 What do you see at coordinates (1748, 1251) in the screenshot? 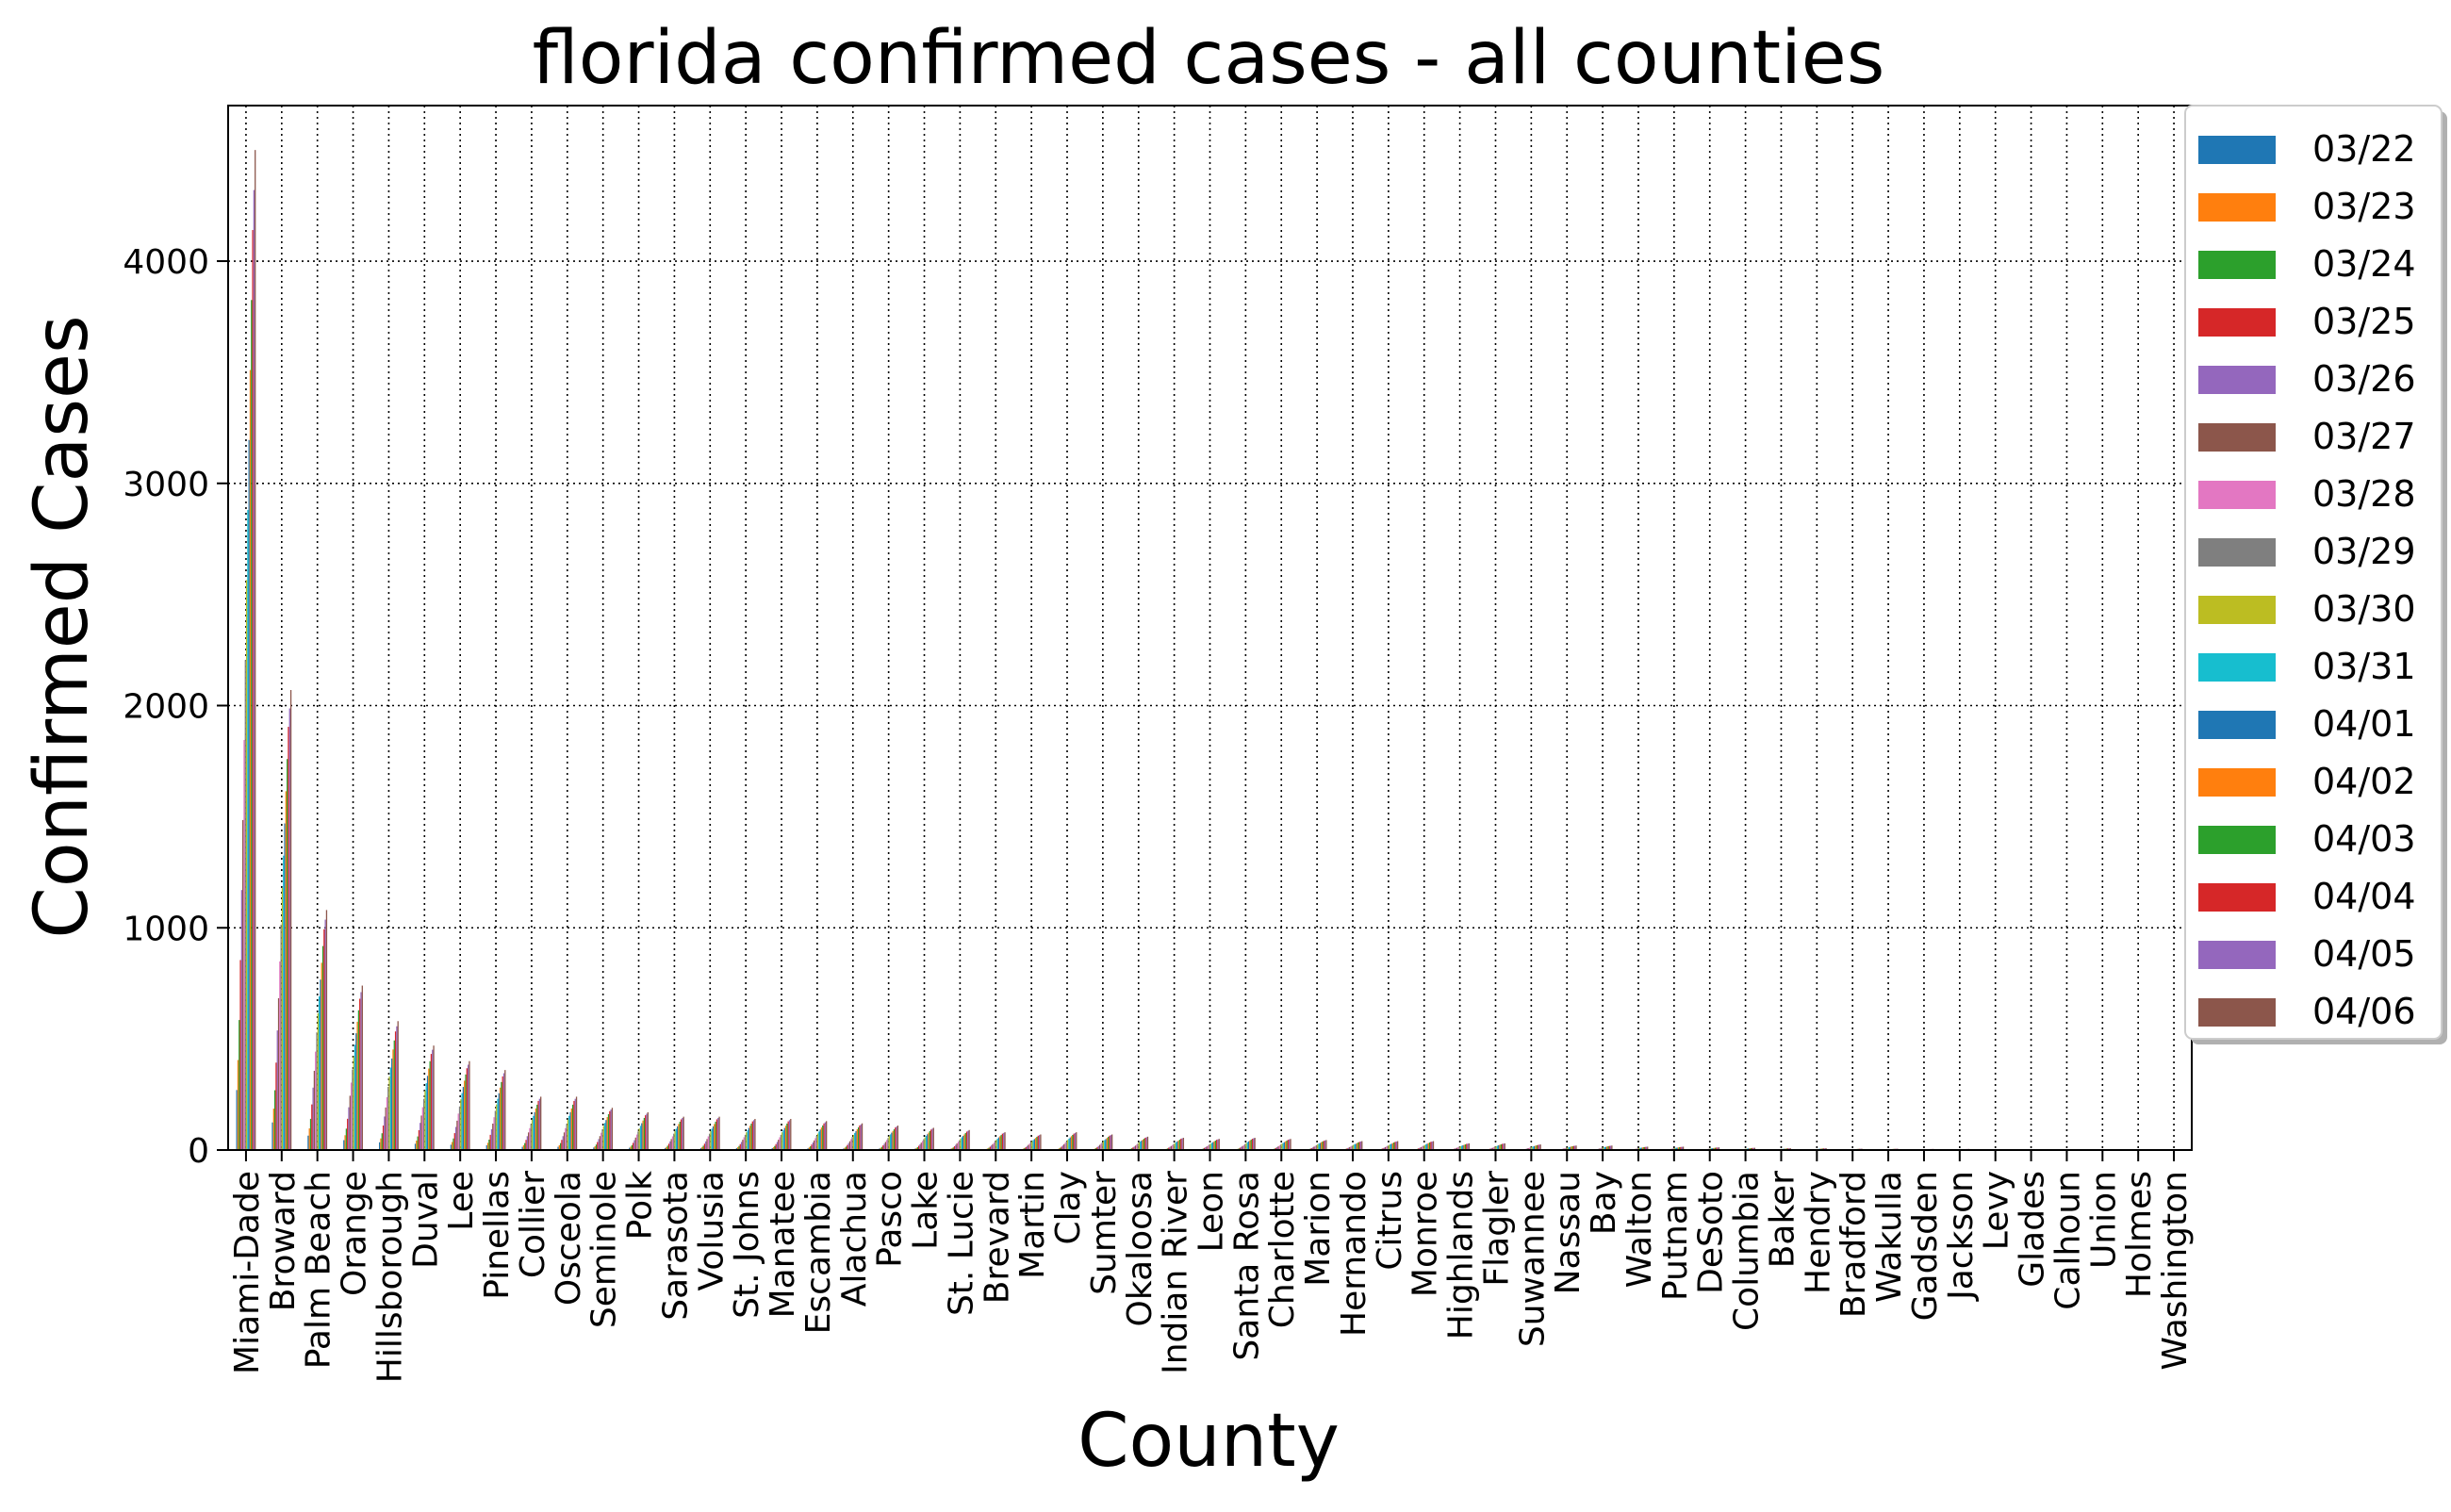
I see `x-tick-label: Columbia` at bounding box center [1748, 1251].